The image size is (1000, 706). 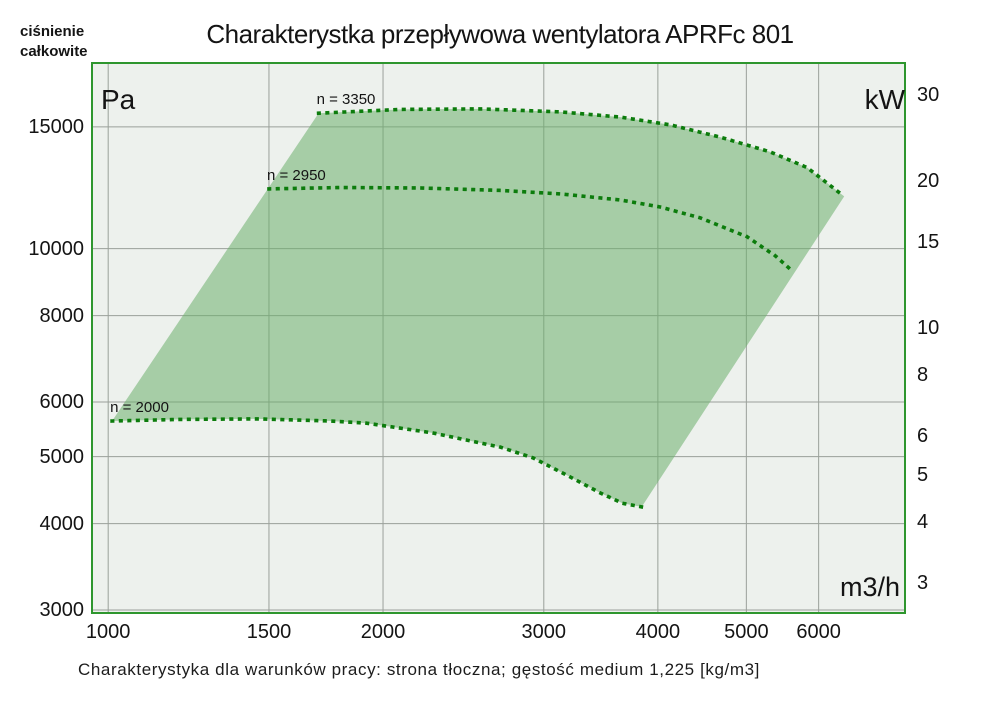 I want to click on y-right-tick-label: 10, so click(x=928, y=327).